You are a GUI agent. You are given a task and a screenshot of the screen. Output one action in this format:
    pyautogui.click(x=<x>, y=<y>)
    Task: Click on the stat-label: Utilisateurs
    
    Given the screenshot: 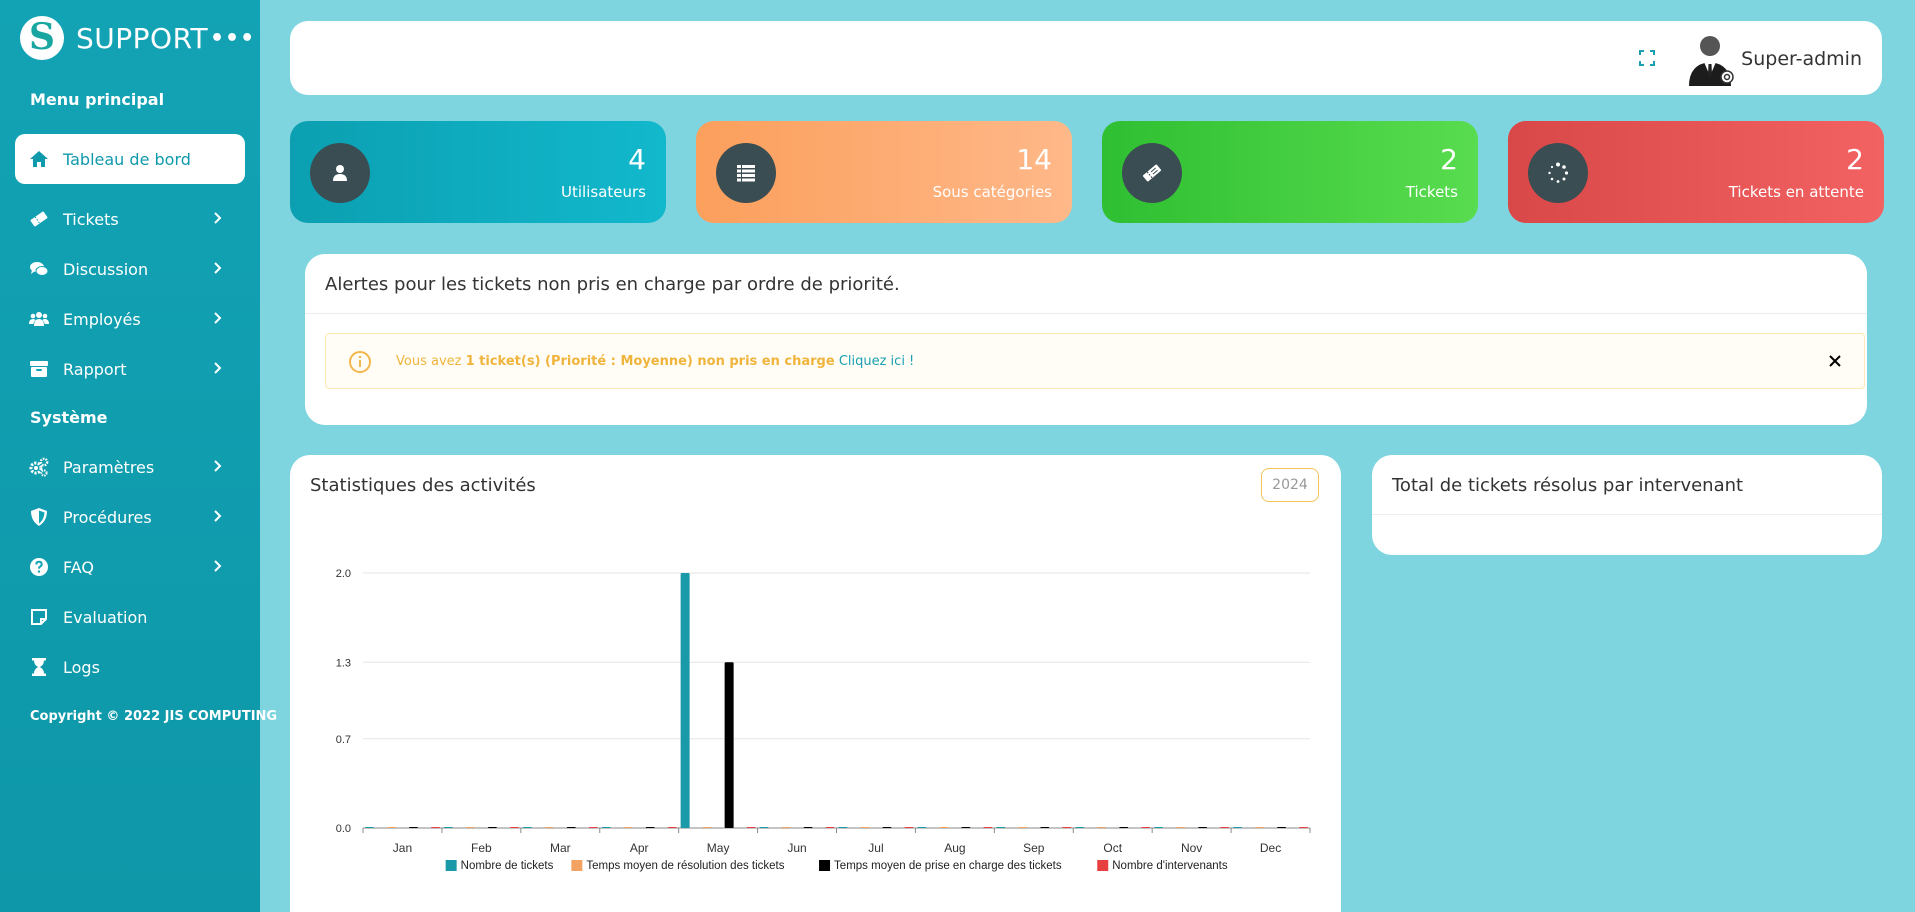 What is the action you would take?
    pyautogui.click(x=603, y=192)
    